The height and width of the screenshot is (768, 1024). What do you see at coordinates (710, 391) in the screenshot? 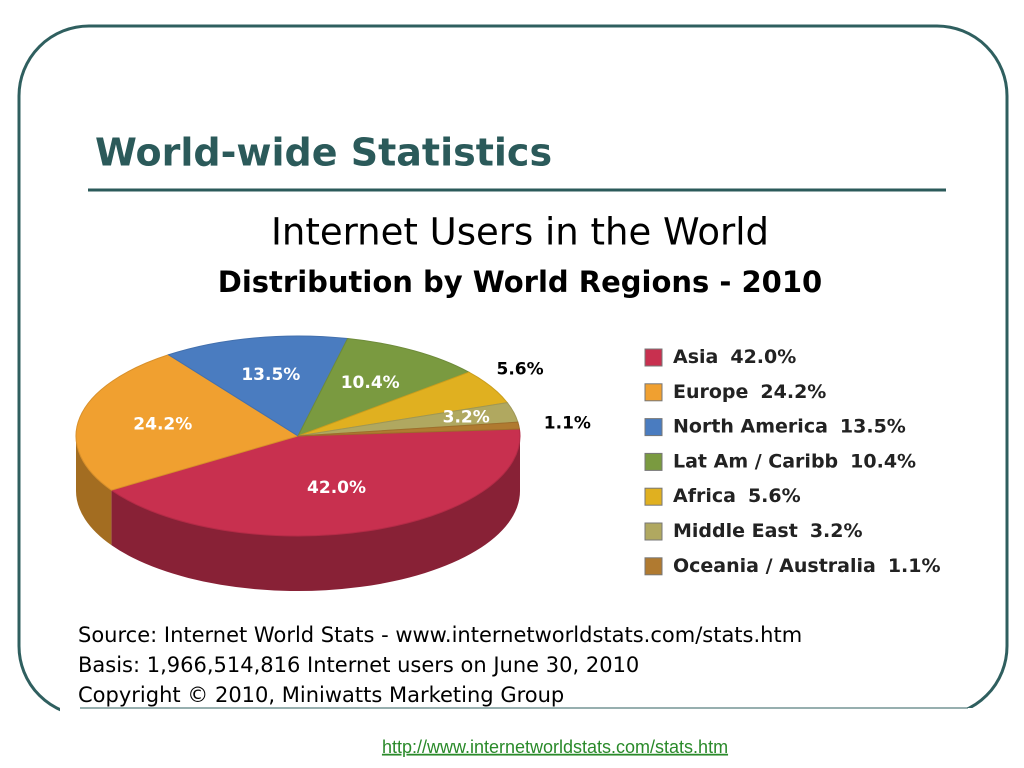
I see `legend-name: Europe` at bounding box center [710, 391].